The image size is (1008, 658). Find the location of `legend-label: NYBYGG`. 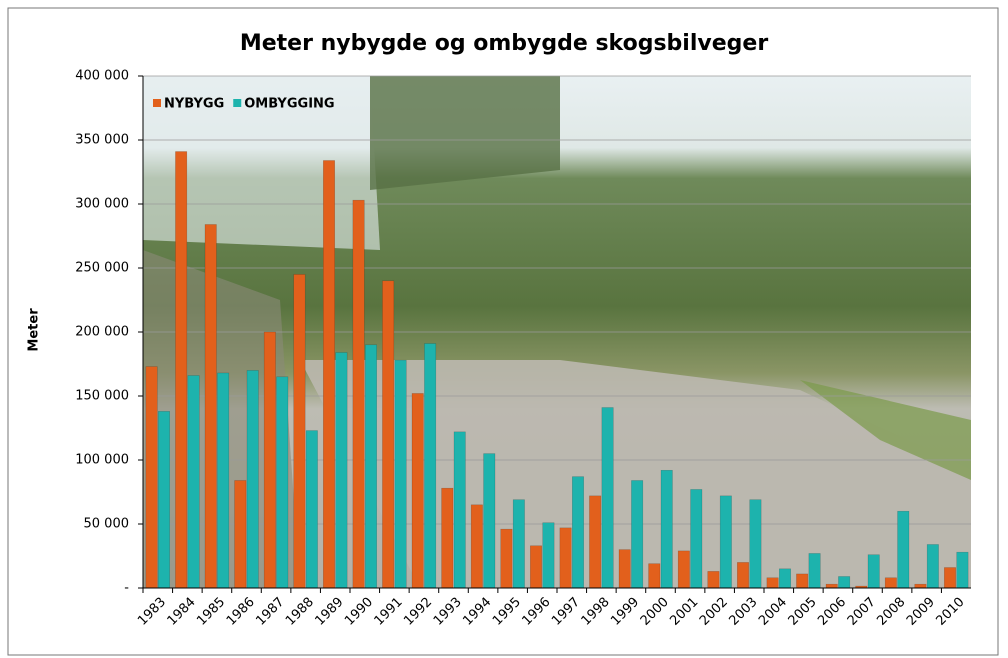

legend-label: NYBYGG is located at coordinates (194, 104).